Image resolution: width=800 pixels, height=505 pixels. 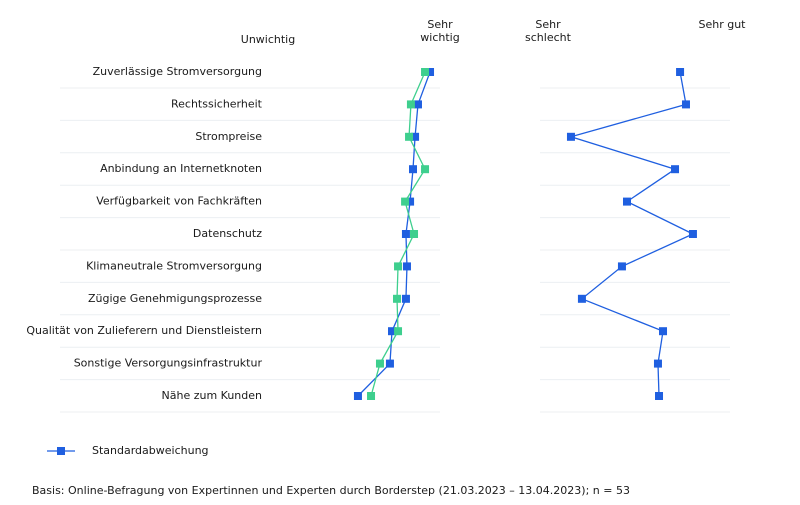 What do you see at coordinates (722, 24) in the screenshot?
I see `axis-end-label: Sehr gut` at bounding box center [722, 24].